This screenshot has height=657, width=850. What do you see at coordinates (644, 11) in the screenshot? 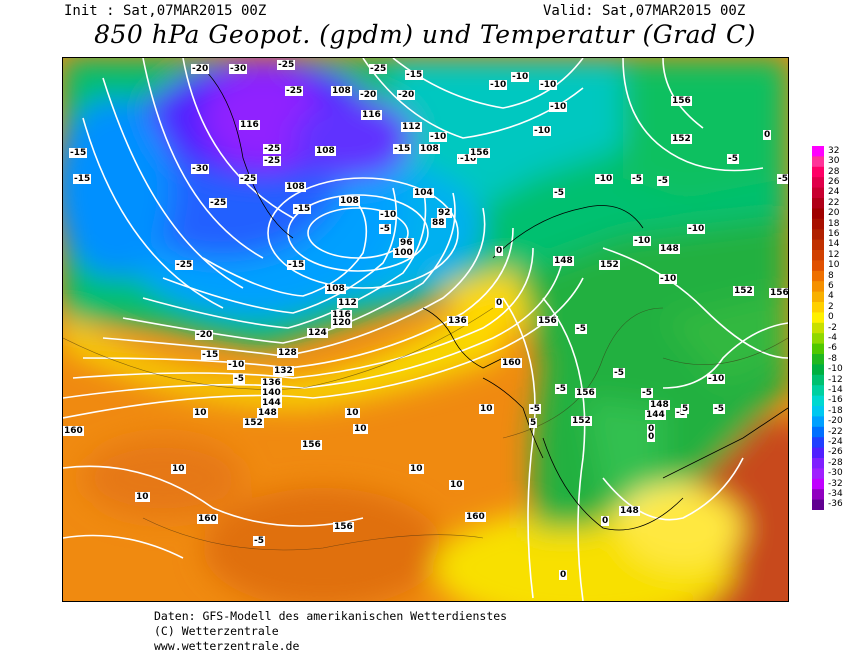
I see `valid-time: Valid: Sat,07MAR2015 00Z` at bounding box center [644, 11].